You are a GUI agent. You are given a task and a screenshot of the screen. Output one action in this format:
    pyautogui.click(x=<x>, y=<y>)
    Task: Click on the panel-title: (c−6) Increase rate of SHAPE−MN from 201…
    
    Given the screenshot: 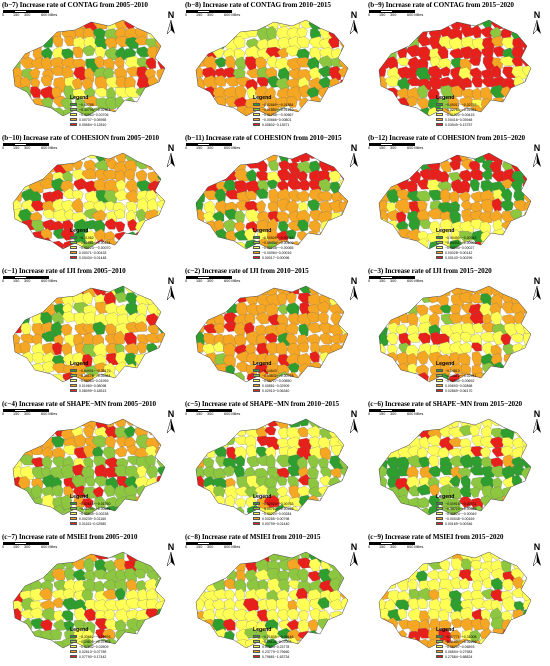 What is the action you would take?
    pyautogui.click(x=445, y=404)
    